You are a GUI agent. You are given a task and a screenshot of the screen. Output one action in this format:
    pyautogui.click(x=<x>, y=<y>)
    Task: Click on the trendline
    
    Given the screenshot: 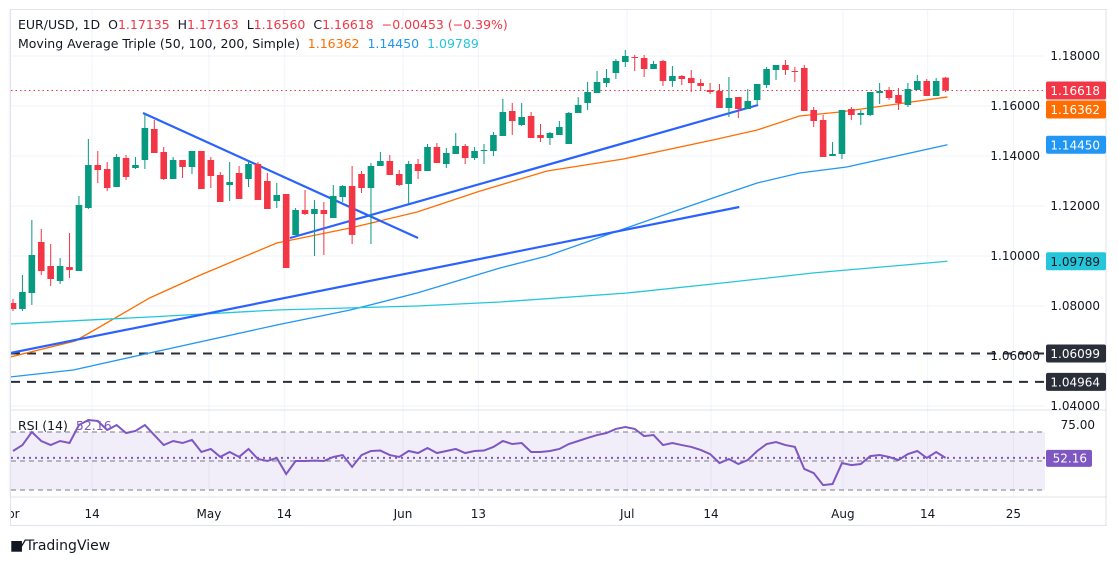 What is the action you would take?
    pyautogui.click(x=280, y=175)
    